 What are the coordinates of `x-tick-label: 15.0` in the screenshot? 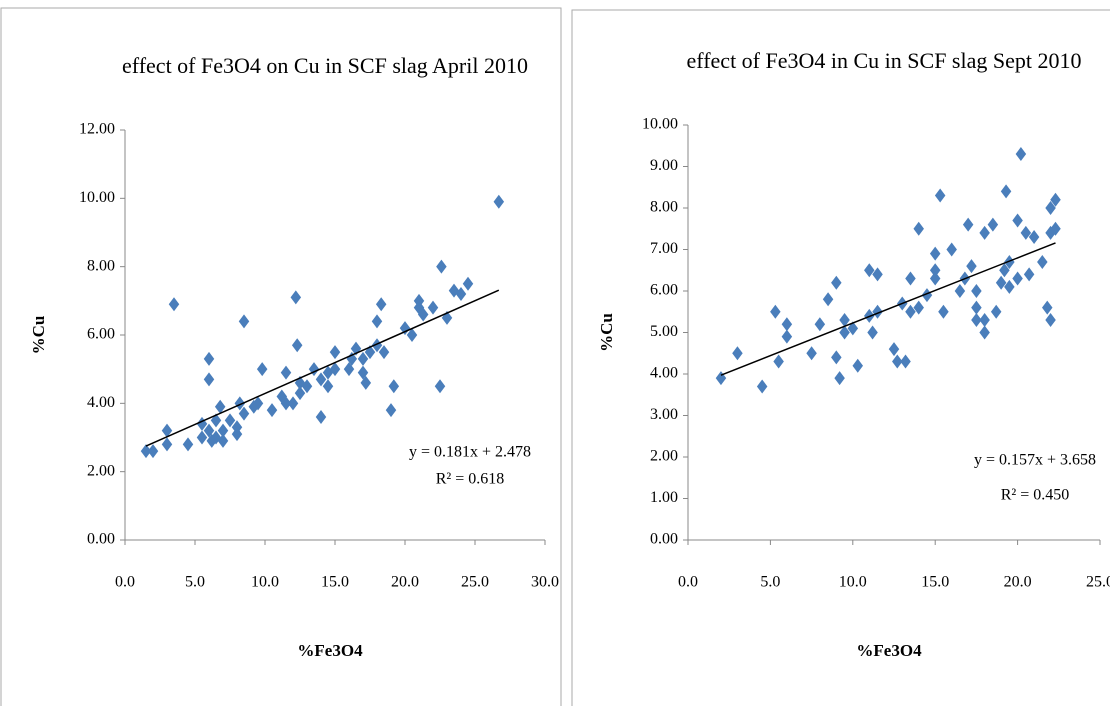 It's located at (935, 582).